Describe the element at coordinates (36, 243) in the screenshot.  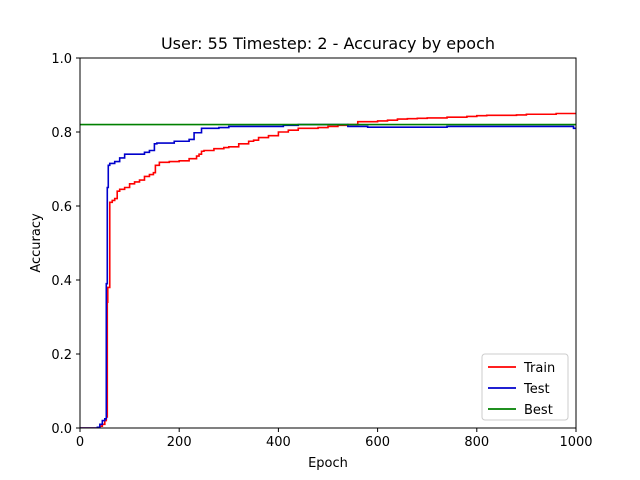
I see `y-axis-label: Accuracy` at that location.